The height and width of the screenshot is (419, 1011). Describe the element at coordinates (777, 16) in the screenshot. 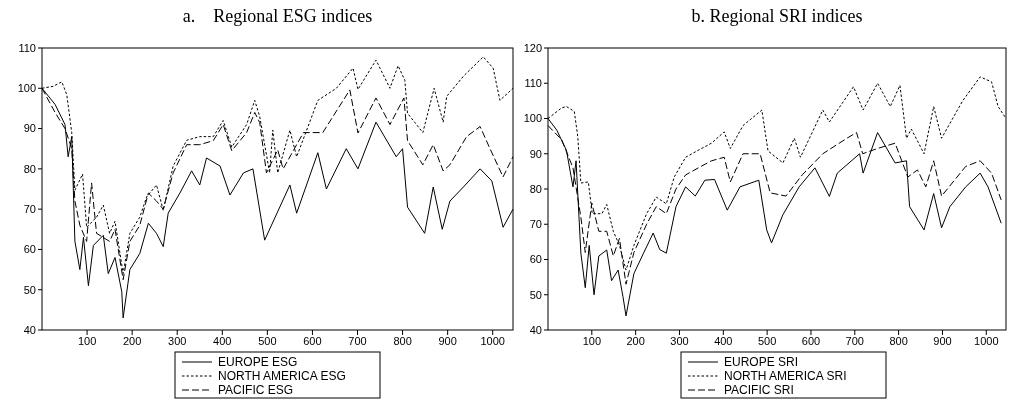

I see `chart-title: b. Regional SRI indices` at that location.